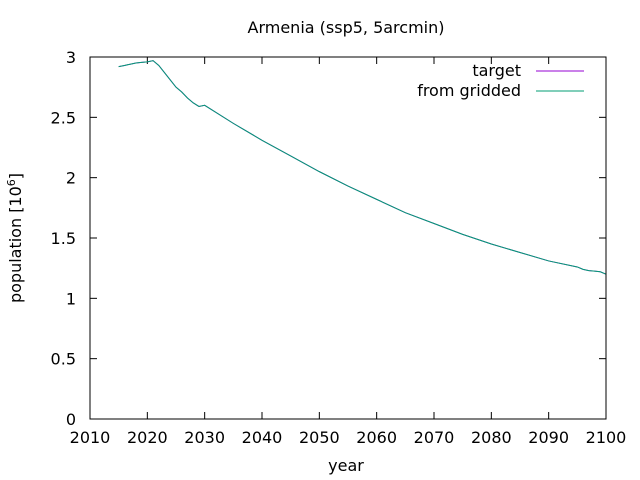 Image resolution: width=640 pixels, height=480 pixels. What do you see at coordinates (346, 27) in the screenshot?
I see `chart-title: Armenia (ssp5, 5arcmin)` at bounding box center [346, 27].